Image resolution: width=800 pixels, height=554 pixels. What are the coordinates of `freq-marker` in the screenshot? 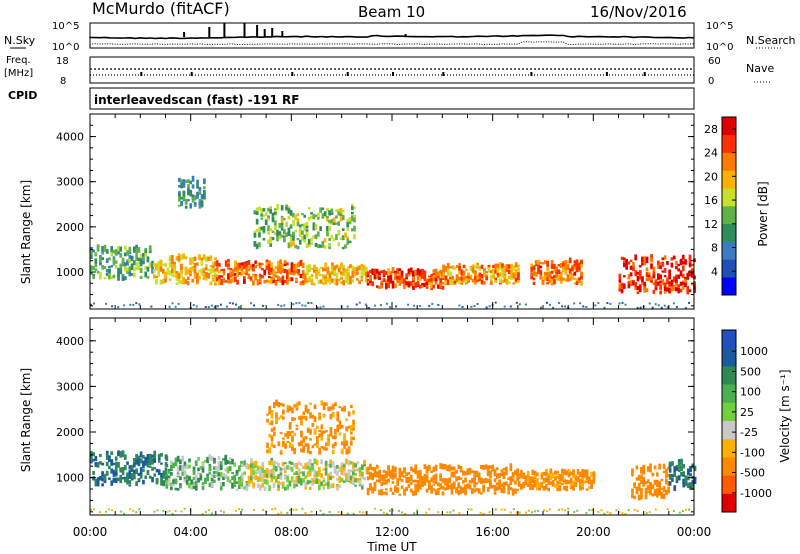 It's located at (347, 74).